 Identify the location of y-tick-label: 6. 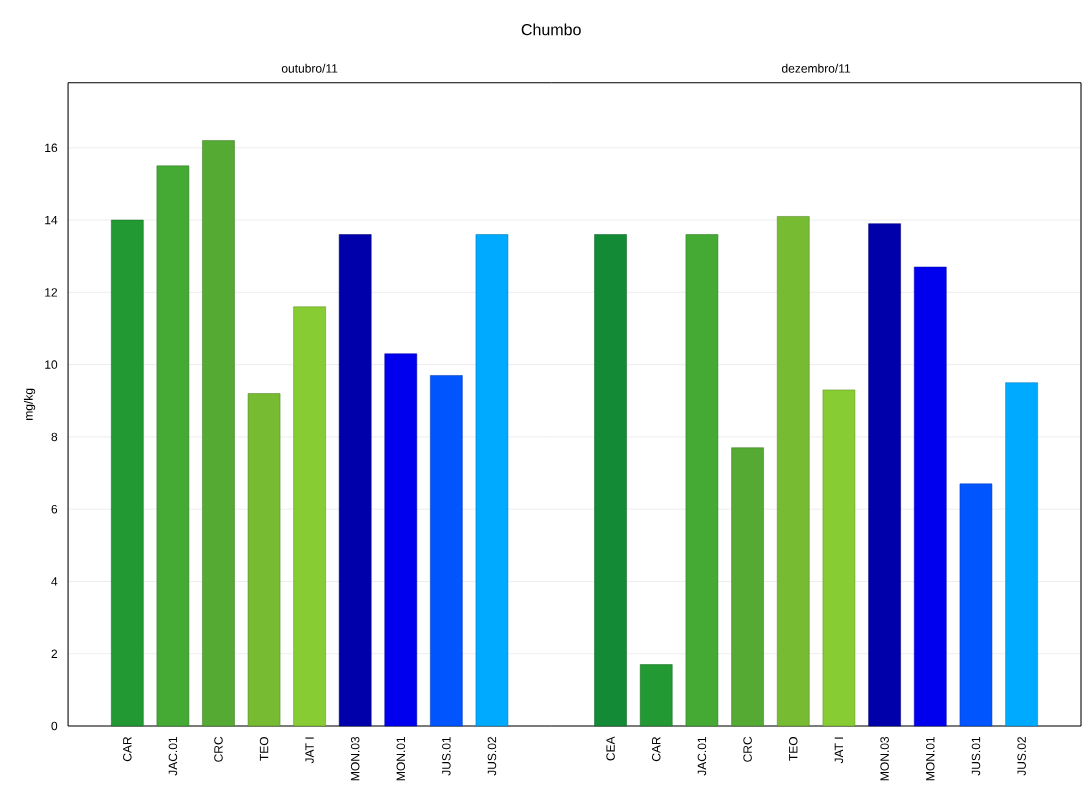
(54, 509).